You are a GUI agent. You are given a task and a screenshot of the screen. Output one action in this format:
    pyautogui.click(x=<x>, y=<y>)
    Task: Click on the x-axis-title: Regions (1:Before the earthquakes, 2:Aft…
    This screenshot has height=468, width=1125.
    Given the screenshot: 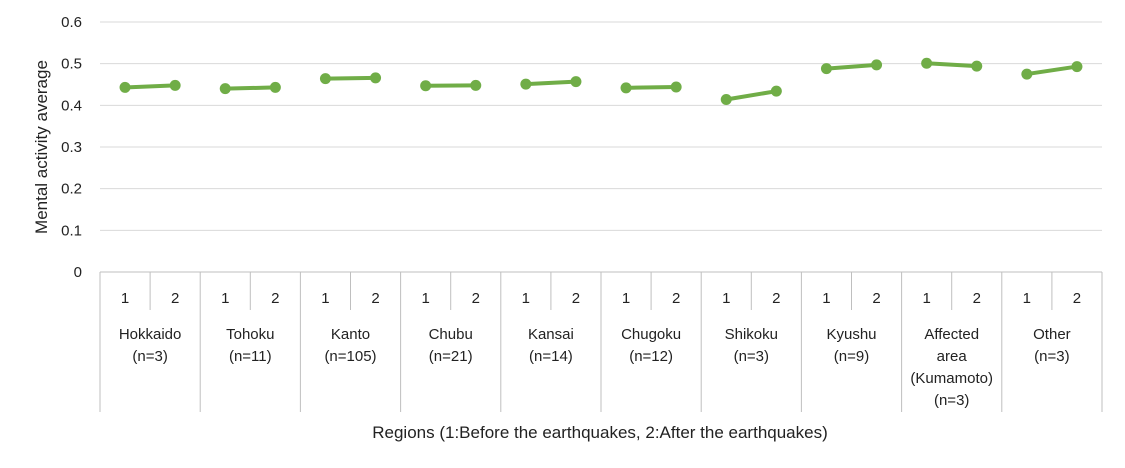 What is the action you would take?
    pyautogui.click(x=600, y=432)
    